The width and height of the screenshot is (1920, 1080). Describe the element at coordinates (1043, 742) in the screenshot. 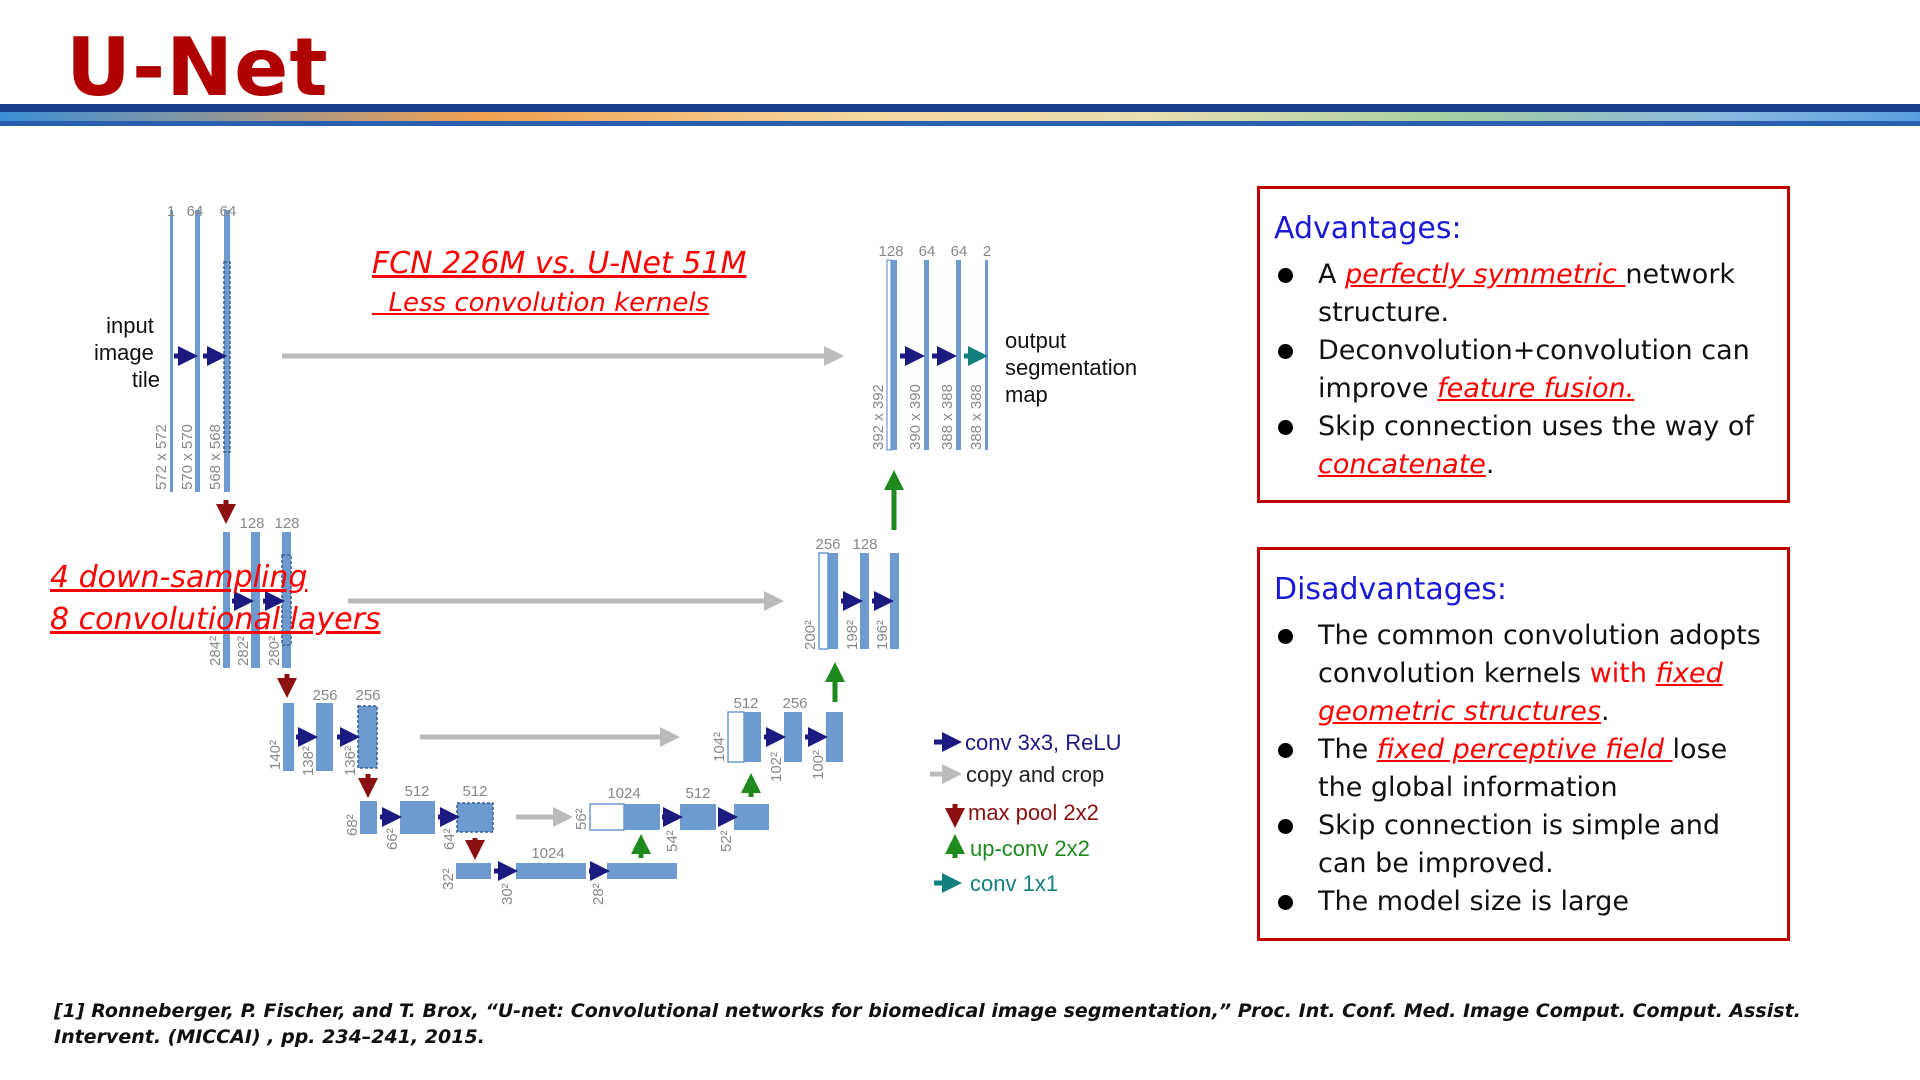

I see `legend-label: conv 3x3, ReLU` at that location.